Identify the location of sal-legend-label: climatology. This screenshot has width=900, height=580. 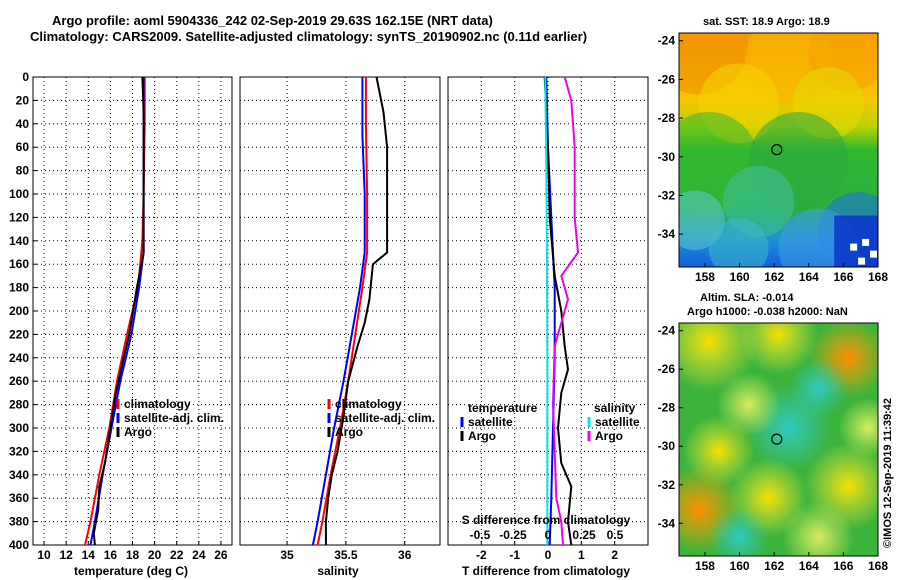
(368, 404).